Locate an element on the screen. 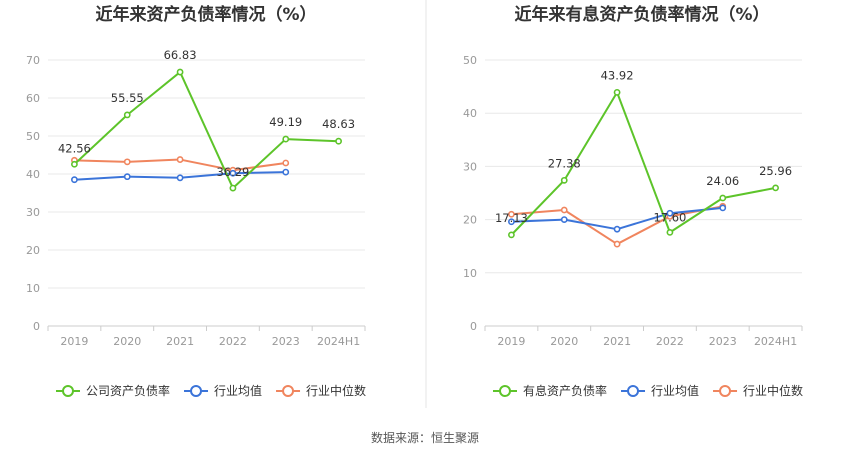  y-tick-label: 60 is located at coordinates (33, 98).